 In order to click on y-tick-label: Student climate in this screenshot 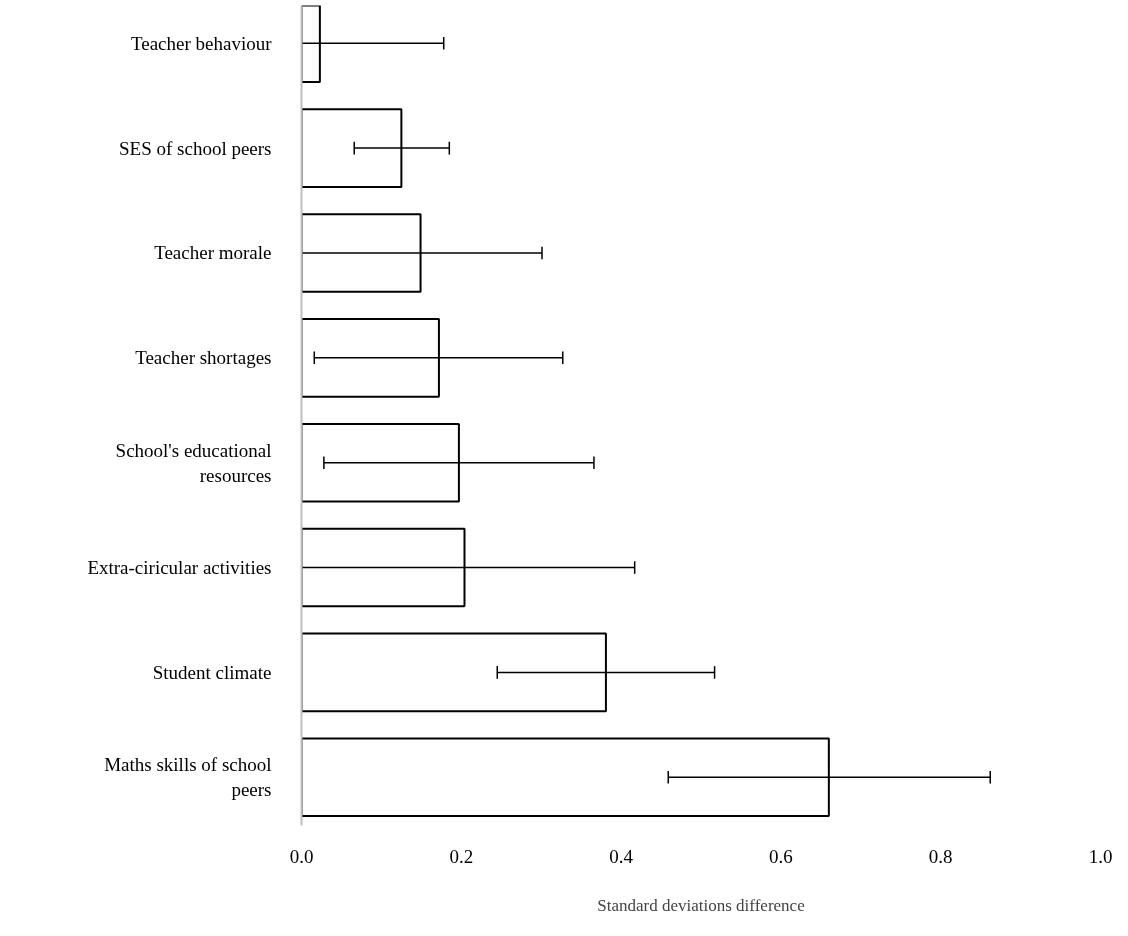, I will do `click(212, 672)`.